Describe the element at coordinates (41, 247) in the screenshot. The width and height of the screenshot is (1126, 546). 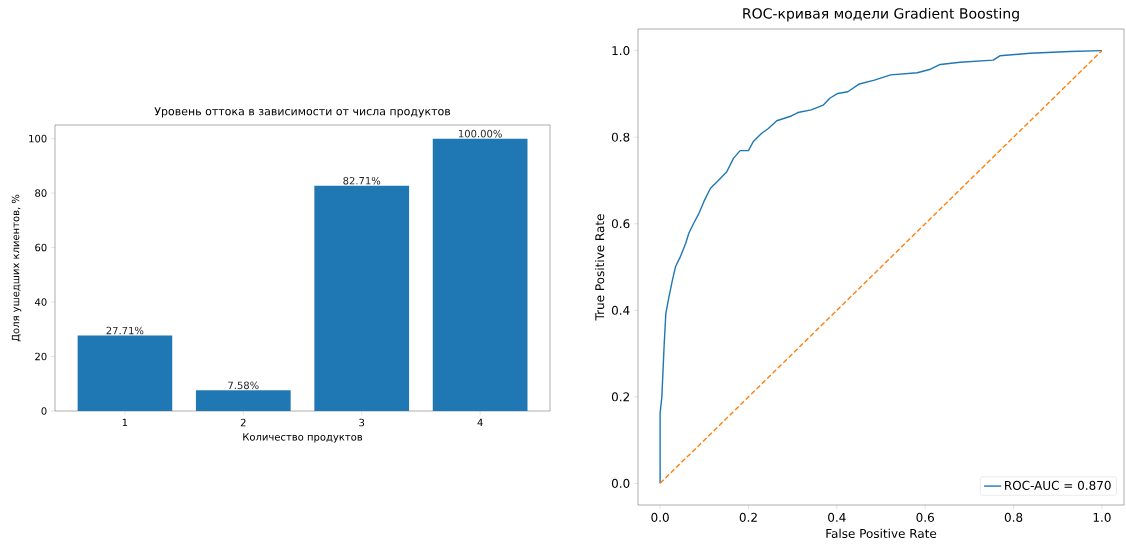
I see `y-tick-label: 60` at that location.